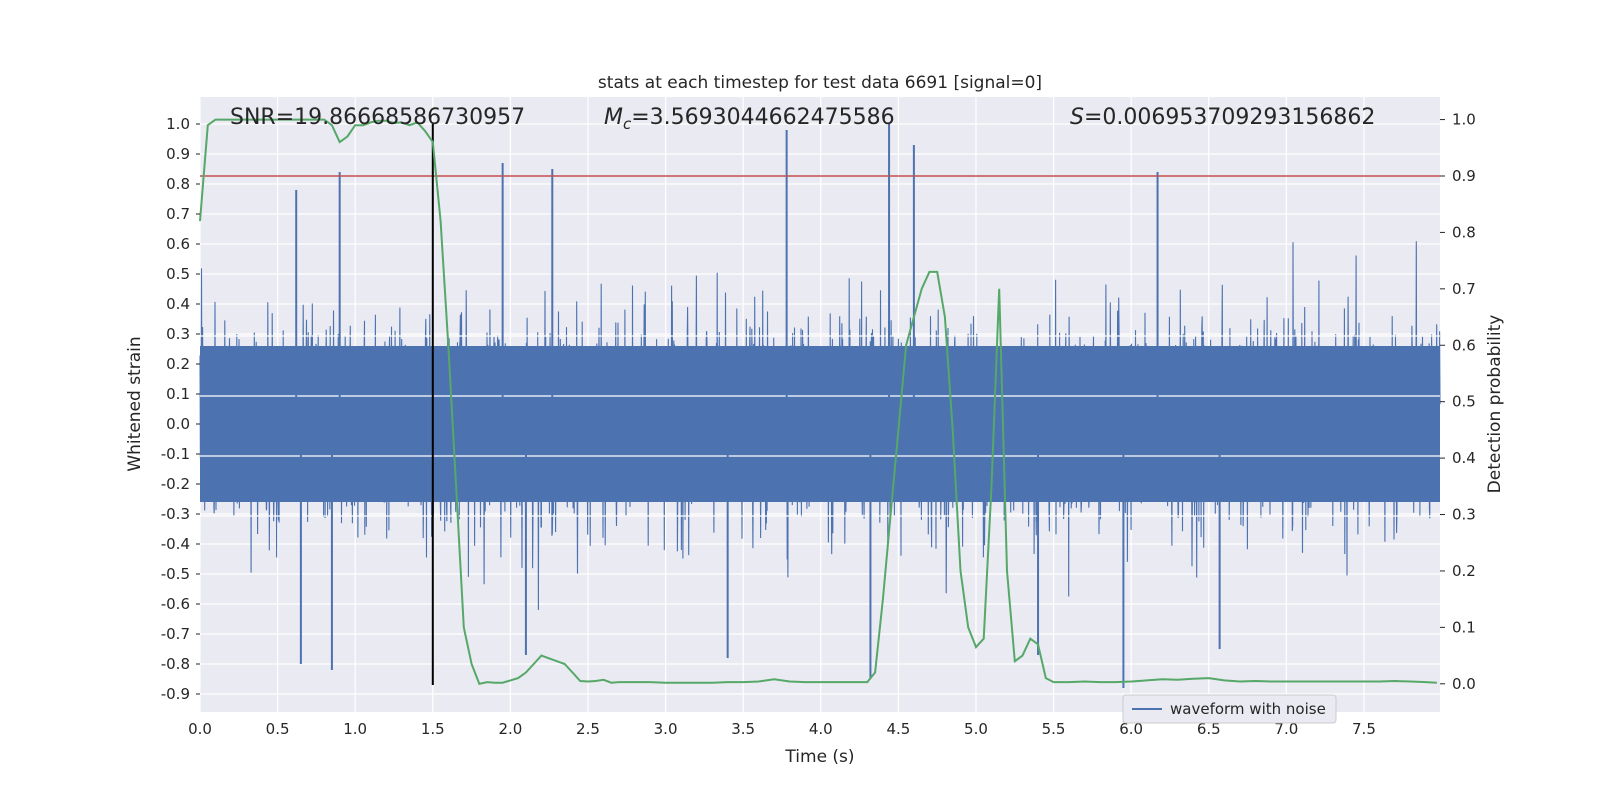 The image size is (1600, 800). I want to click on left-y-tick-label: -0.2, so click(175, 484).